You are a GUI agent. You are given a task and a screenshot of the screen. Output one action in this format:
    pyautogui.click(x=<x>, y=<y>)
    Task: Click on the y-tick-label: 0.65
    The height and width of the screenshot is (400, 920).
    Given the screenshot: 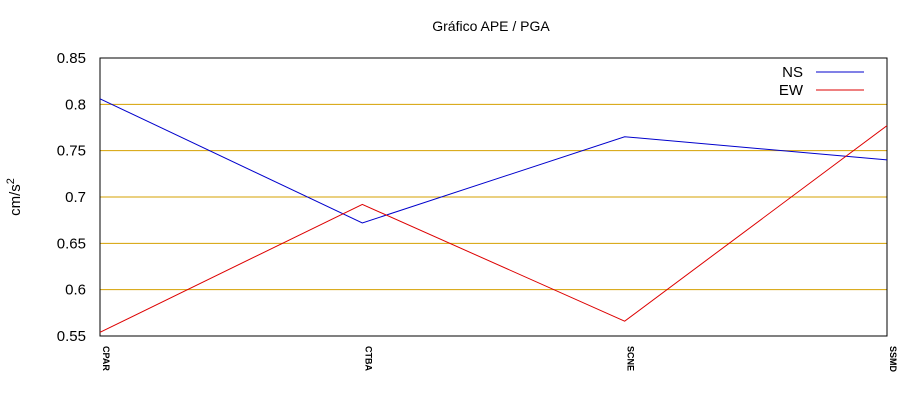 What is the action you would take?
    pyautogui.click(x=71, y=243)
    